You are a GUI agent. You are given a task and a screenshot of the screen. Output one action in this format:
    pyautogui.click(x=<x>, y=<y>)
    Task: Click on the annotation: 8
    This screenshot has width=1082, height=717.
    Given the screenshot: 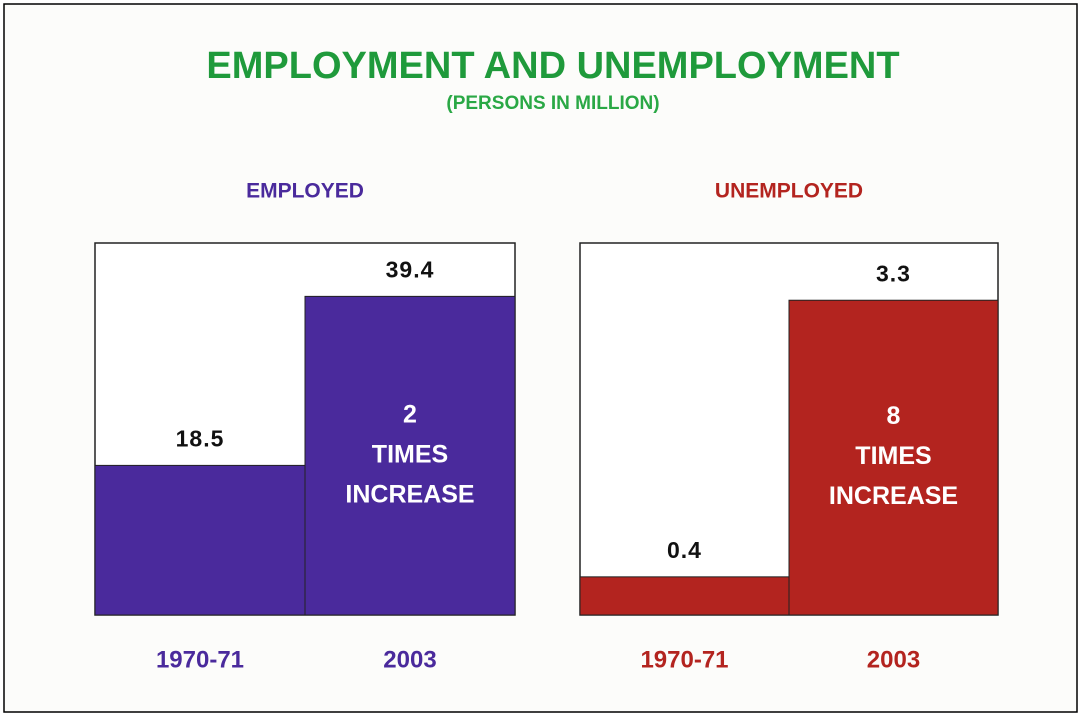 What is the action you would take?
    pyautogui.click(x=894, y=416)
    